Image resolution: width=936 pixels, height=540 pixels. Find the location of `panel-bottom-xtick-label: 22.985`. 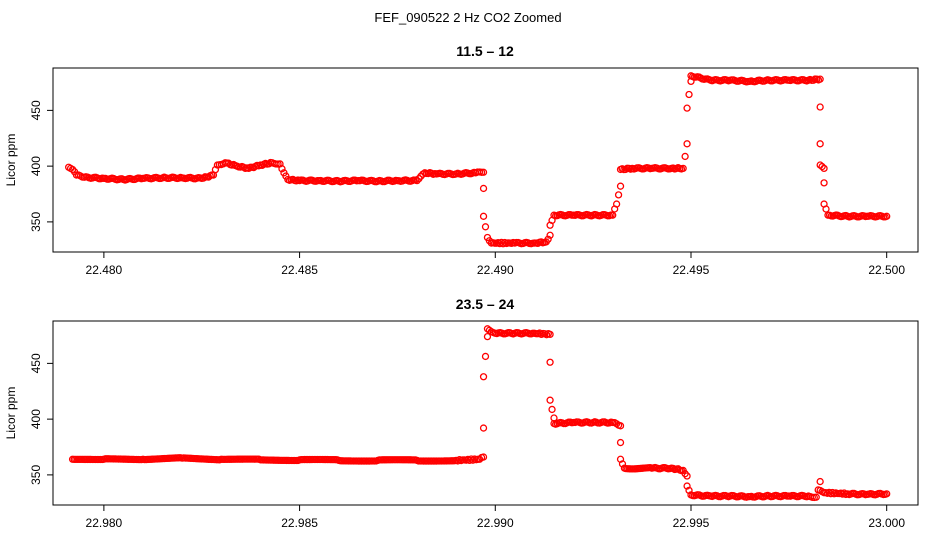

panel-bottom-xtick-label: 22.985 is located at coordinates (299, 523).